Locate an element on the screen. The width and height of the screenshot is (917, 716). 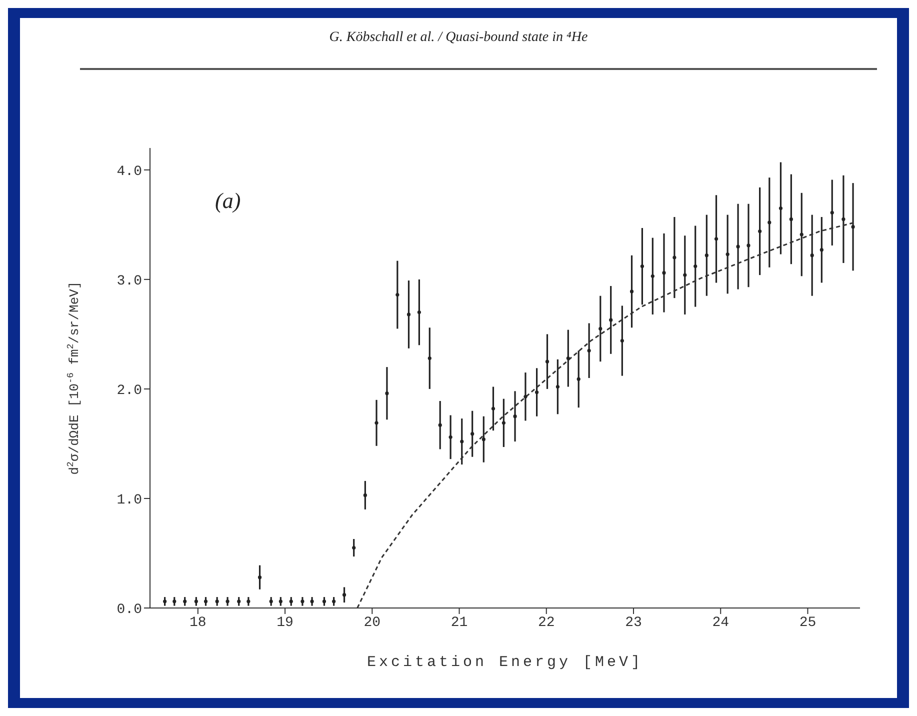
x-tick-label: 19 is located at coordinates (285, 622).